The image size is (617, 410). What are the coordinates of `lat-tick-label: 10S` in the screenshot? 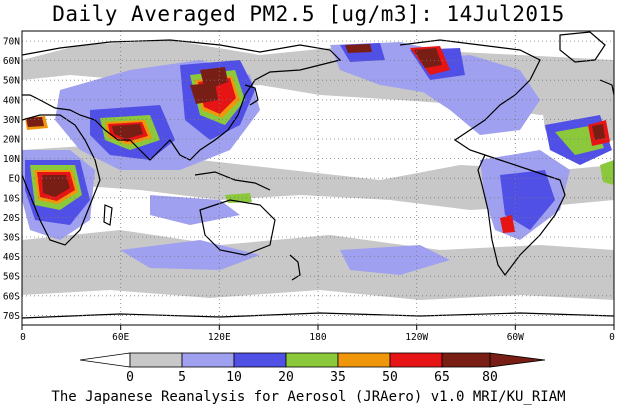 It's located at (11, 198).